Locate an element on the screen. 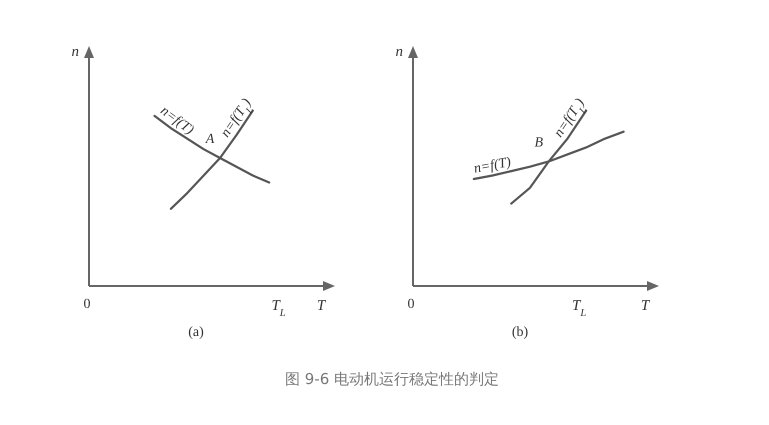 The width and height of the screenshot is (769, 425). text: (a) is located at coordinates (196, 332).